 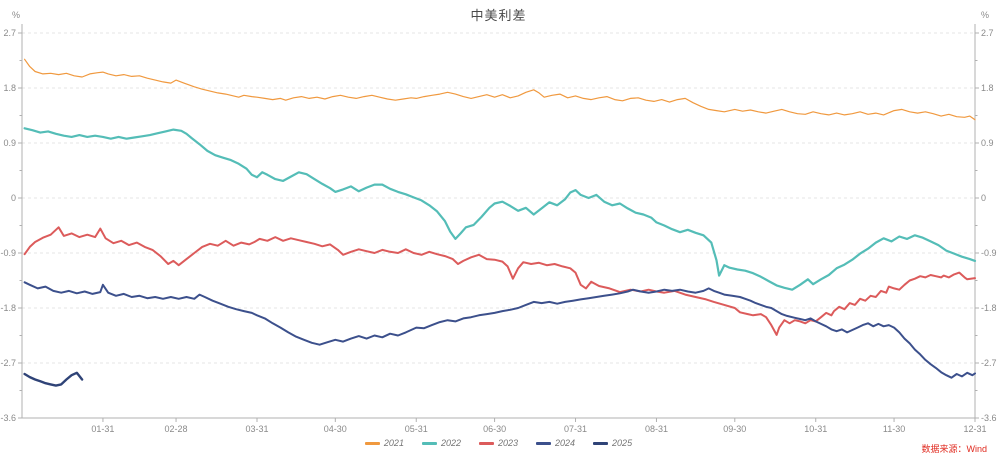 I want to click on y-tick-label-right: -0.9, so click(x=989, y=253).